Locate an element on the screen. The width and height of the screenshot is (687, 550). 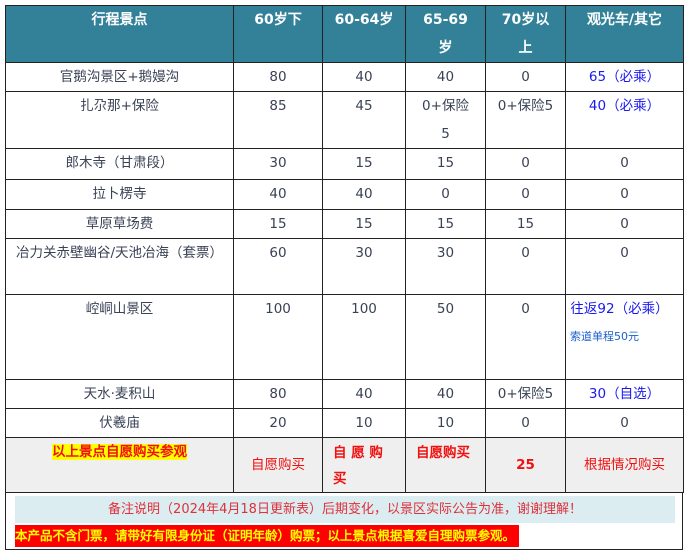
summary-cell: 自愿购买 is located at coordinates (278, 465).